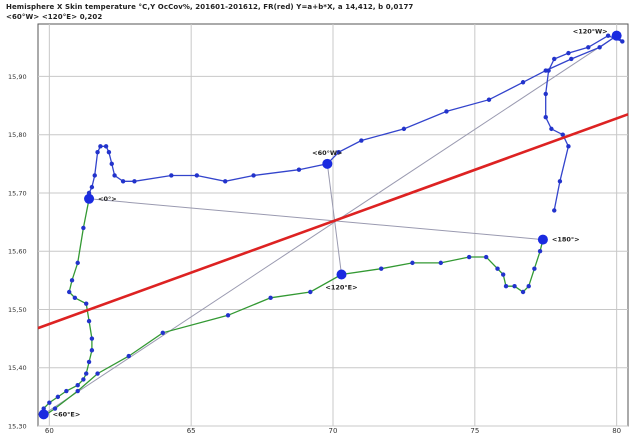 This screenshot has height=434, width=630. Describe the element at coordinates (17, 427) in the screenshot. I see `y-tick-label: 15,30` at that location.